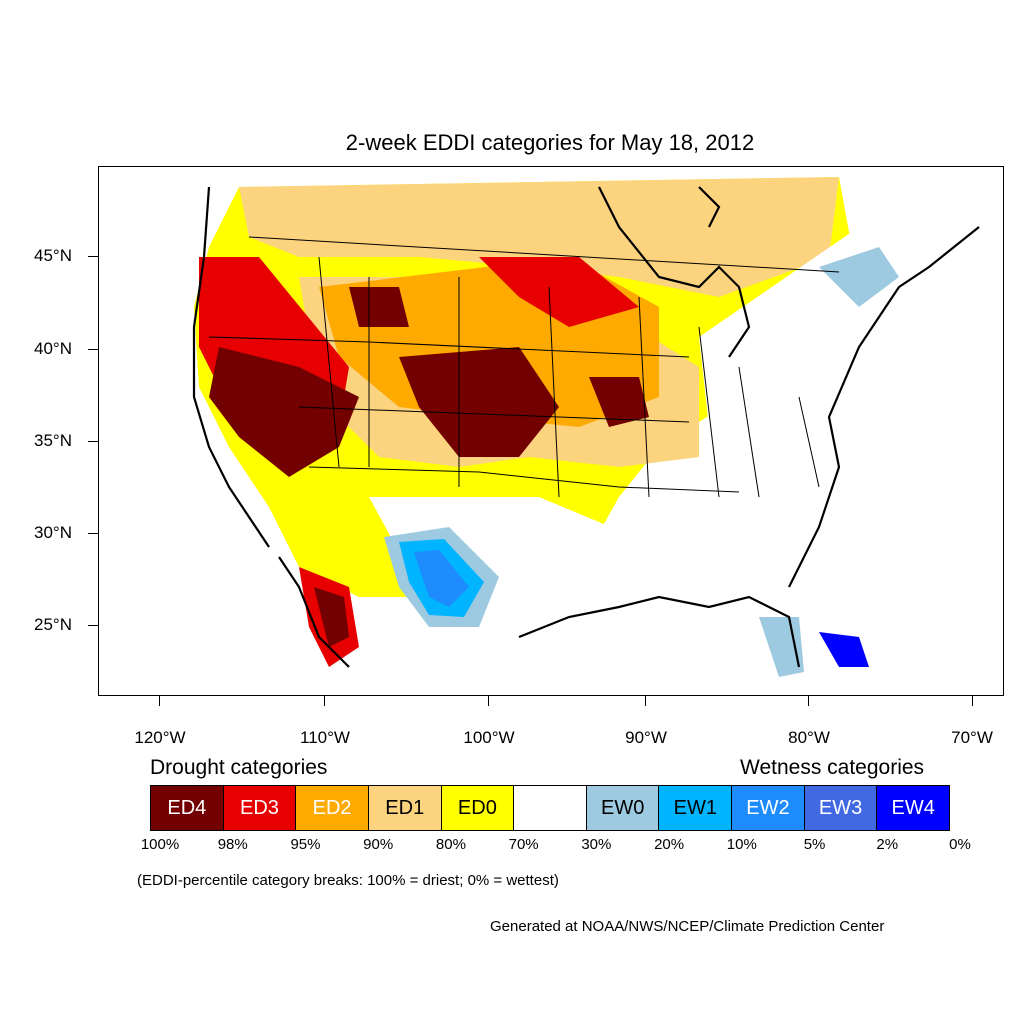  I want to click on legend-break-label: 98%, so click(232, 844).